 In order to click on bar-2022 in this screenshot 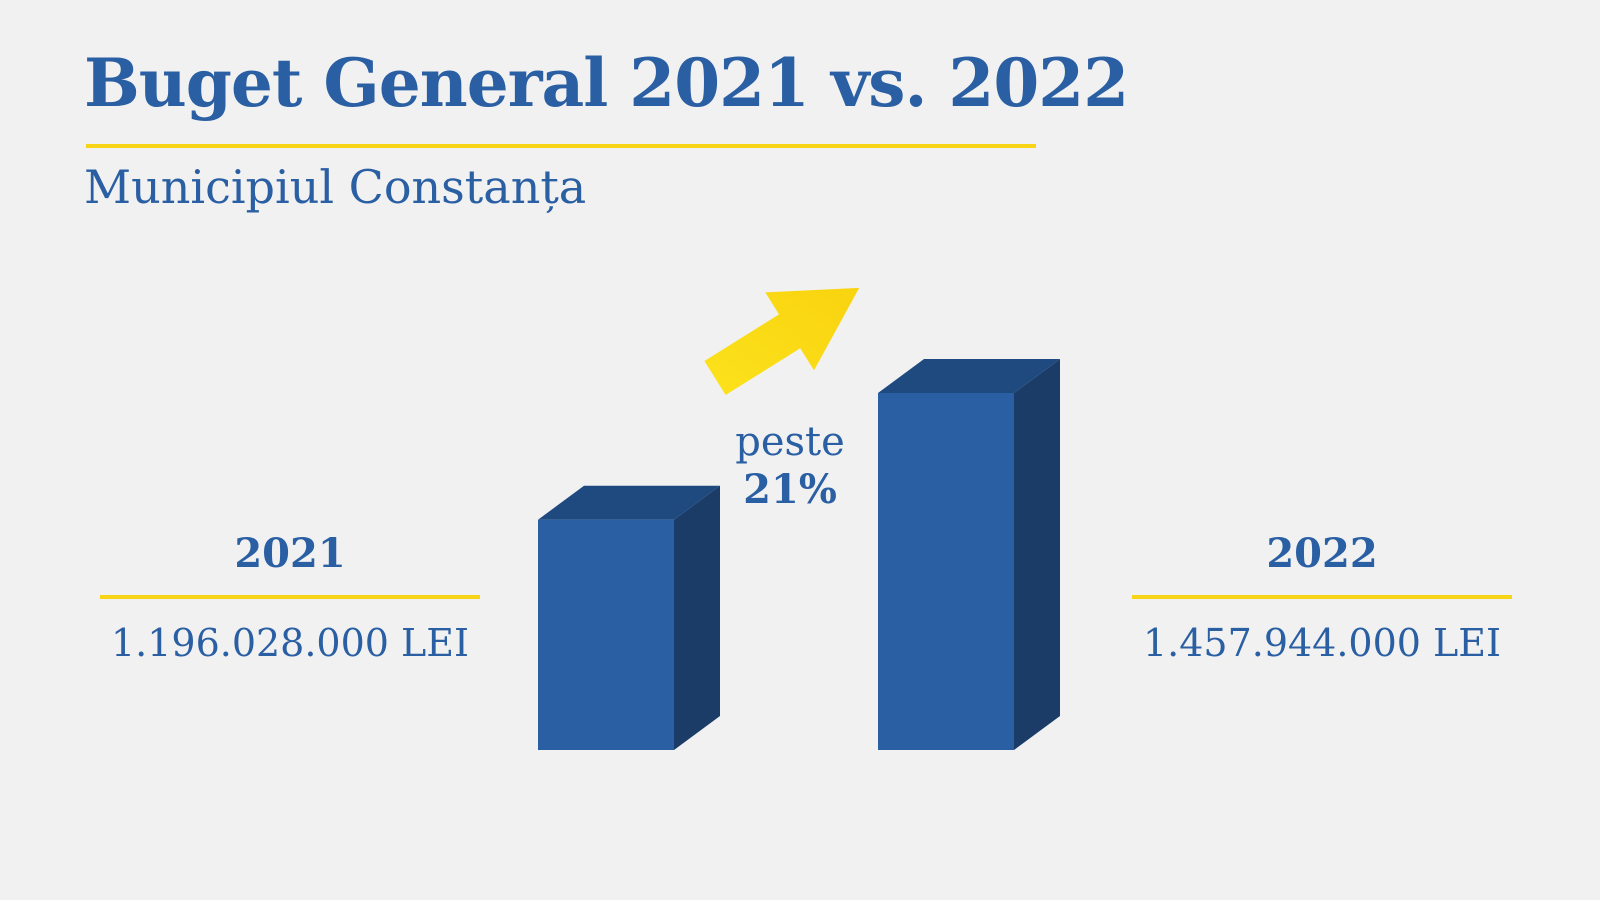, I will do `click(969, 554)`.